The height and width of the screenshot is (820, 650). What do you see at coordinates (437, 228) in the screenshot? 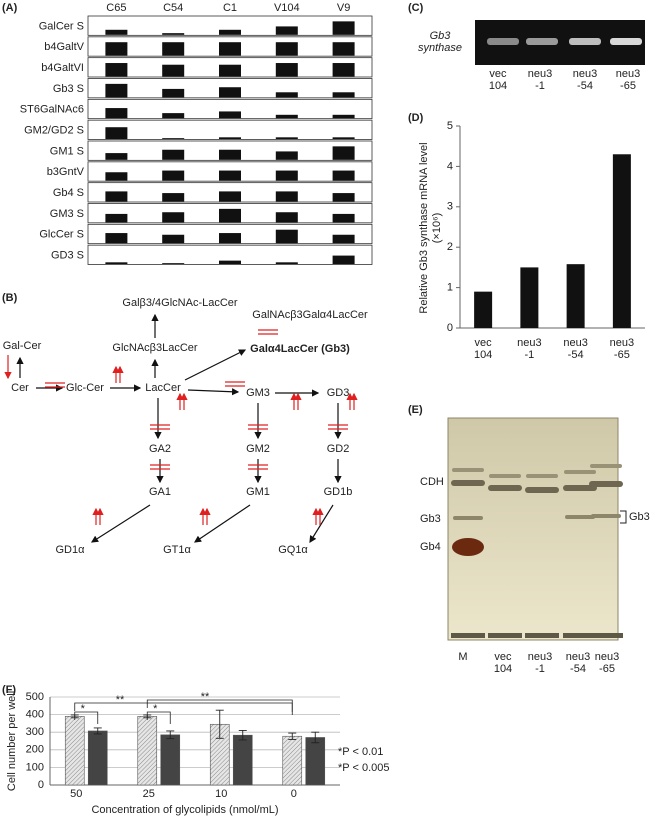
I see `y-axis-unit: (×10⁶)` at bounding box center [437, 228].